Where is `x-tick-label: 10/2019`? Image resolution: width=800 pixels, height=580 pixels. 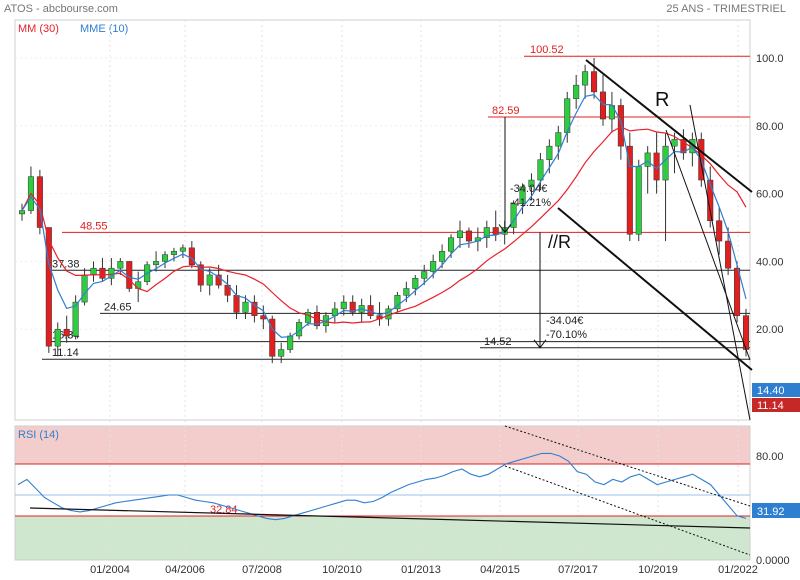
x-tick-label: 10/2019 is located at coordinates (658, 570).